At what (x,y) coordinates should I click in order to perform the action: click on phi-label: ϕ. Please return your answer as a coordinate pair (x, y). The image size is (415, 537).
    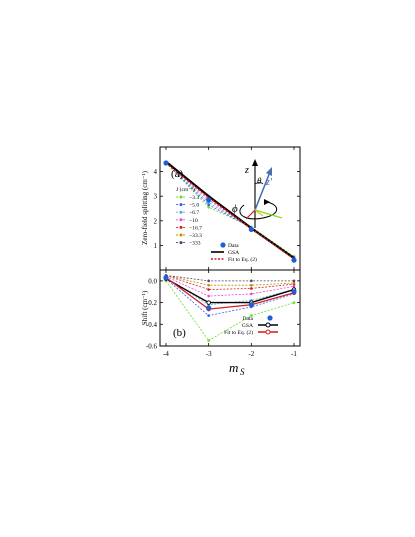
    Looking at the image, I should click on (235, 209).